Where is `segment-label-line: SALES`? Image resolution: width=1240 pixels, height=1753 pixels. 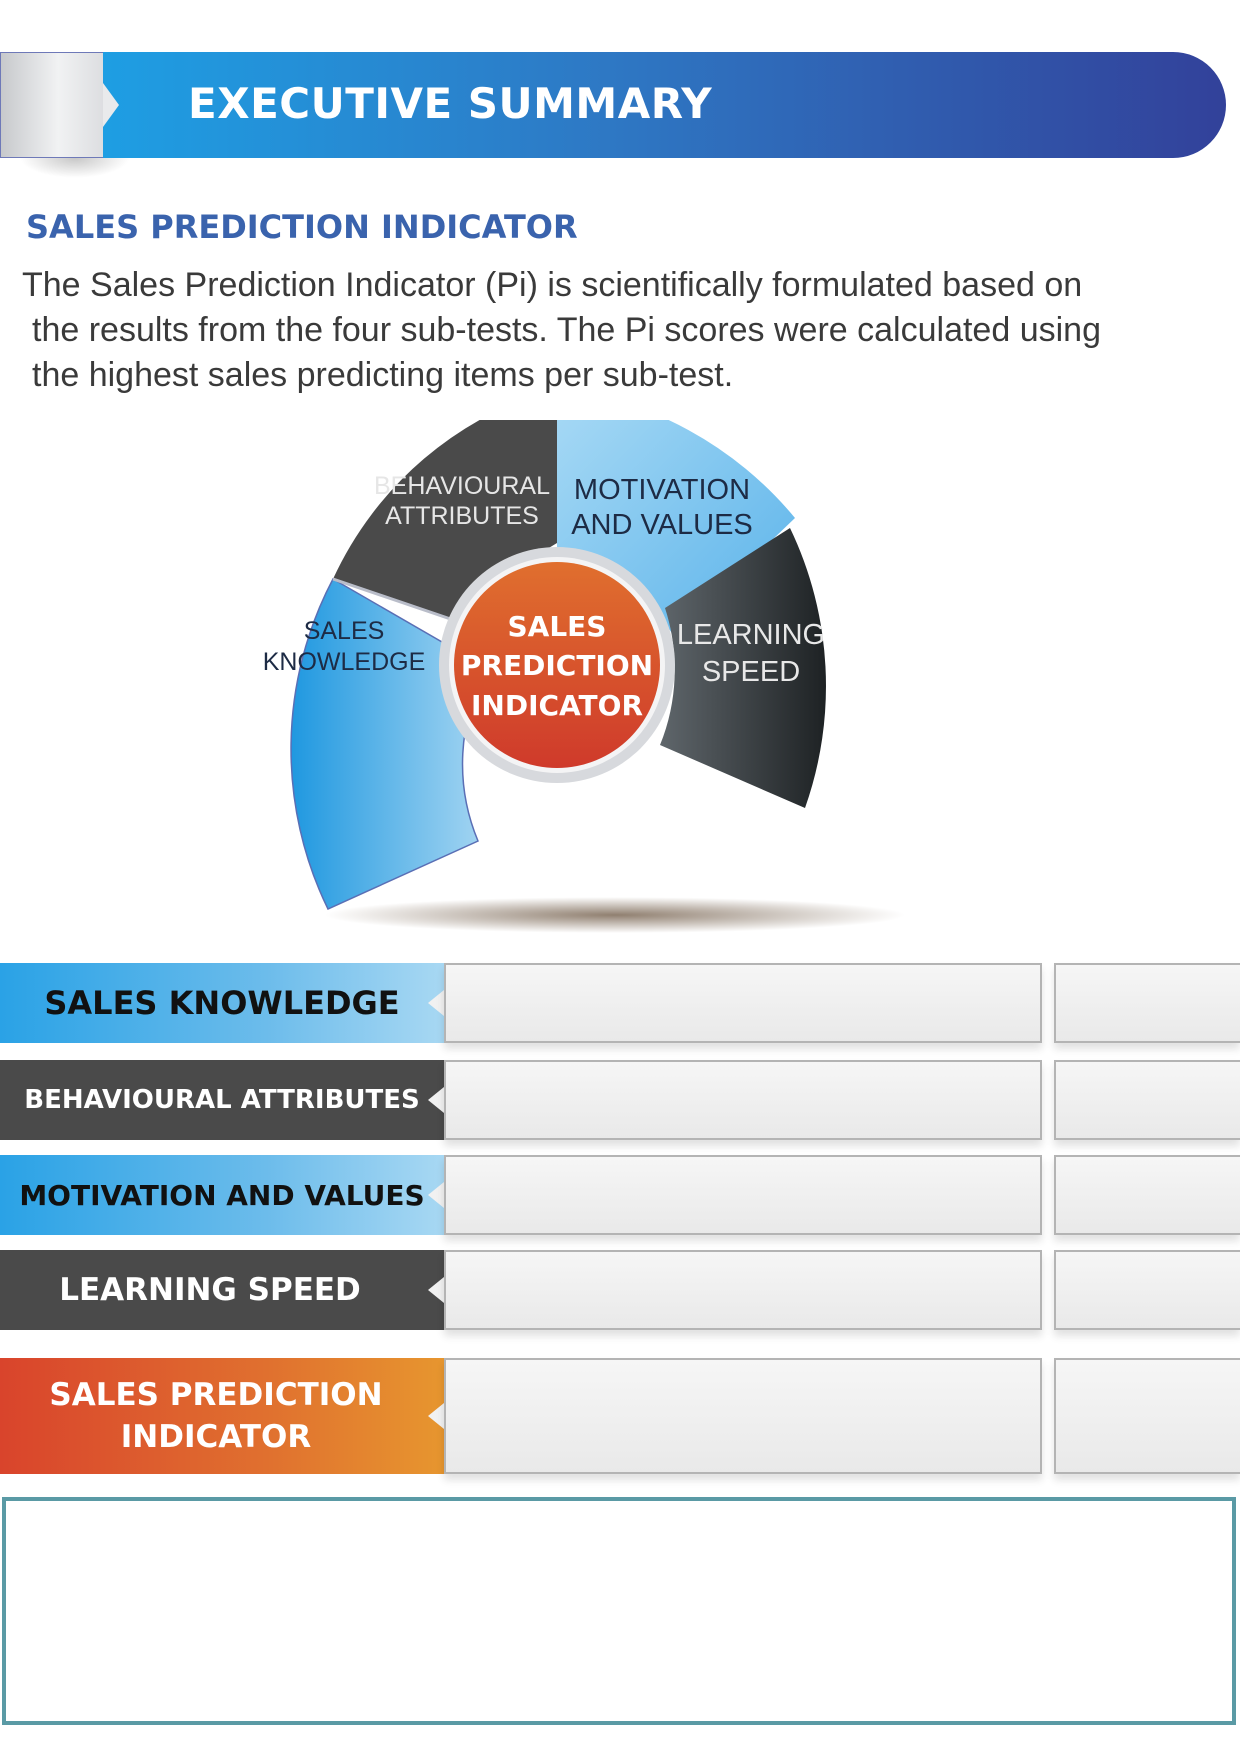 segment-label-line: SALES is located at coordinates (344, 631).